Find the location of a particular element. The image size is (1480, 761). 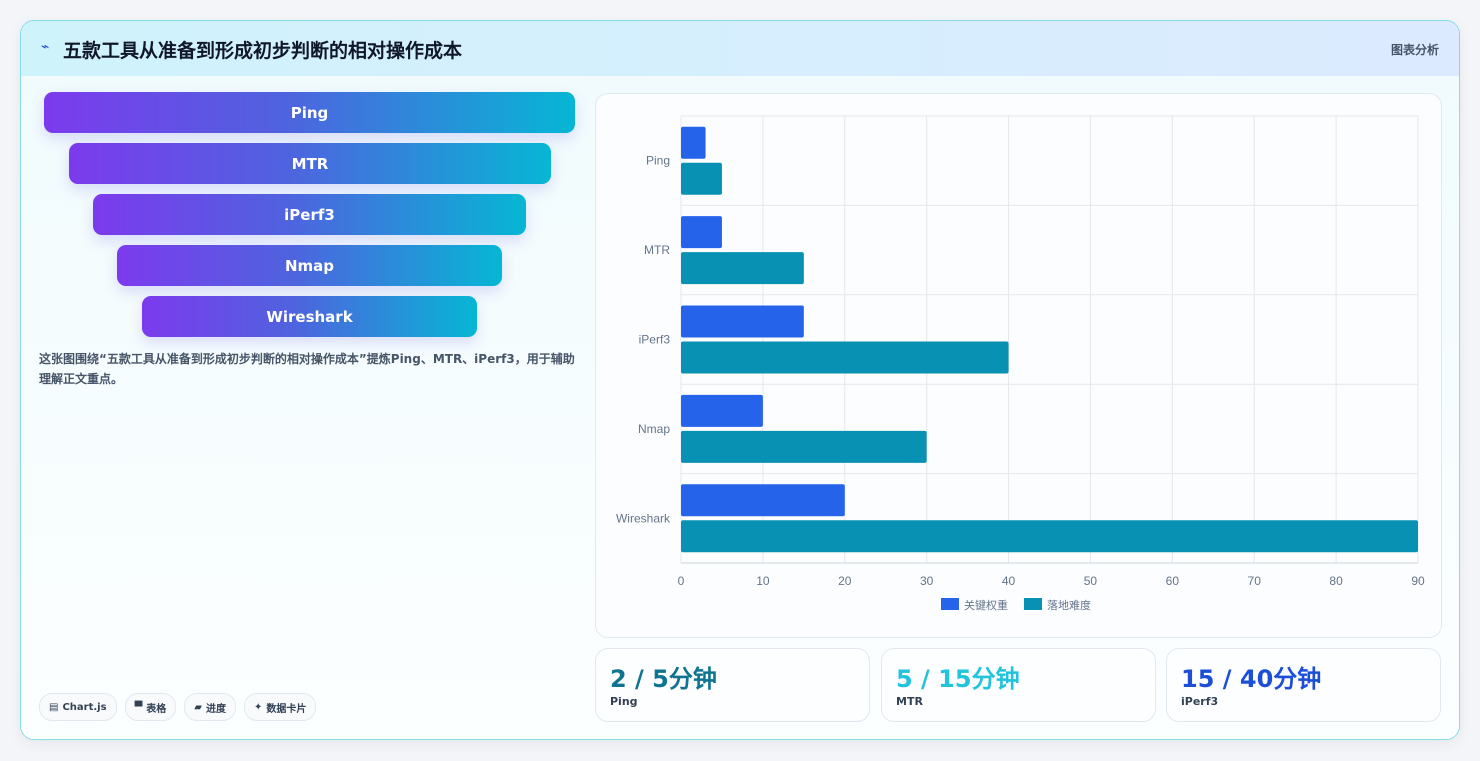

y-tick-label: Ping is located at coordinates (658, 161).